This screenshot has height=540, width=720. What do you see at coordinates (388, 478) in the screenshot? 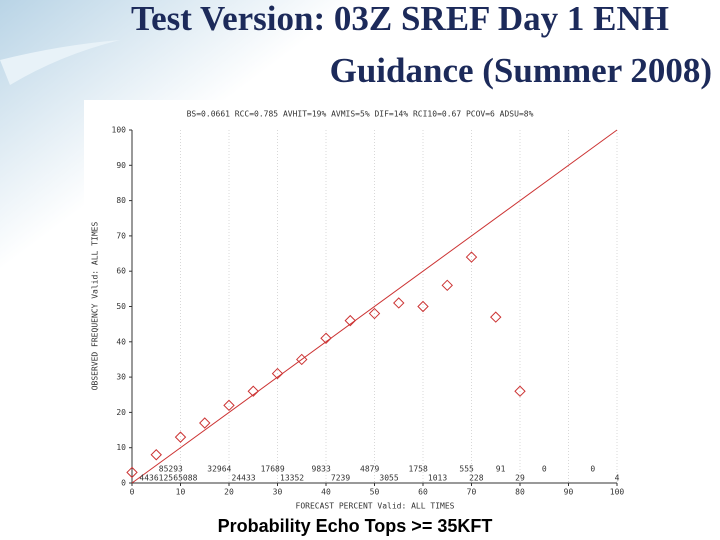
I see `count-label: 3055` at bounding box center [388, 478].